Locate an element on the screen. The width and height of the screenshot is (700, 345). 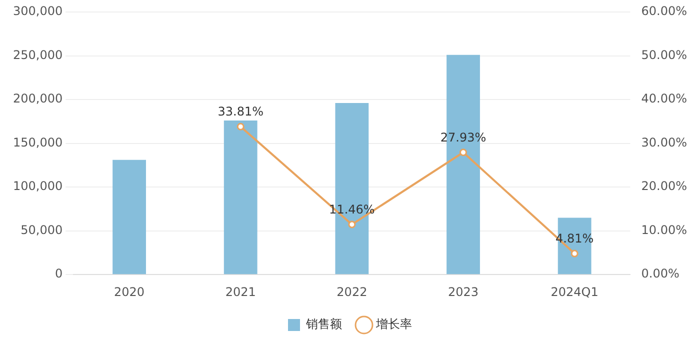
y2-tick-label: 40.00% is located at coordinates (664, 99).